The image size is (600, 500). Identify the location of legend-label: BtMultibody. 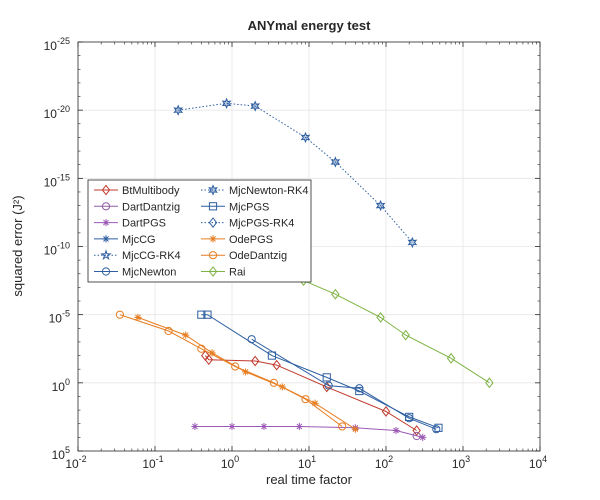
(151, 191).